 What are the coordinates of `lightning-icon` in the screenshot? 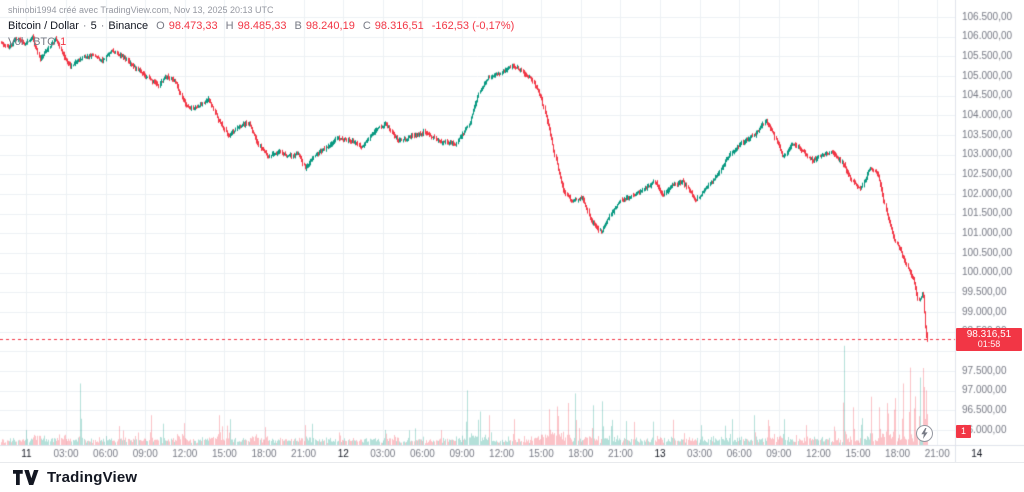 It's located at (924, 433).